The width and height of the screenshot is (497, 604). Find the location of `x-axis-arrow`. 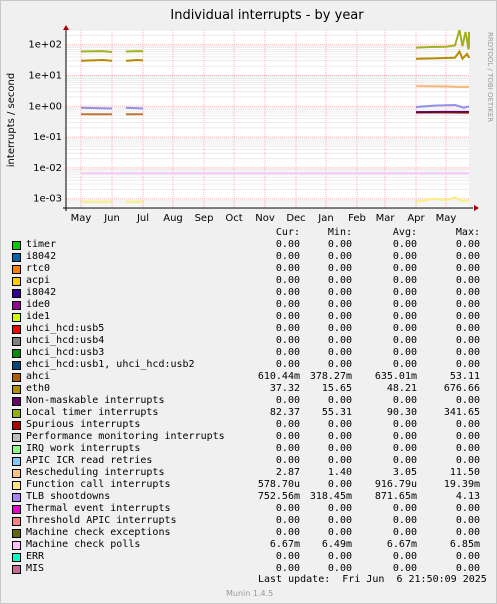

x-axis-arrow is located at coordinates (476, 208).